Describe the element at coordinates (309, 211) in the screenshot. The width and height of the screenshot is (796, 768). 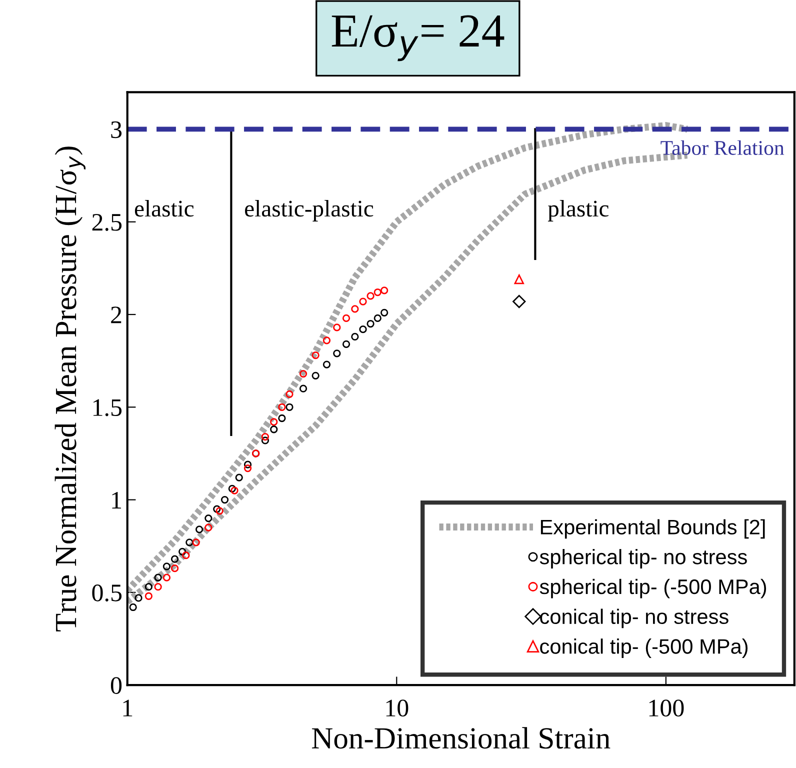
I see `annotation: elastic-plastic` at that location.